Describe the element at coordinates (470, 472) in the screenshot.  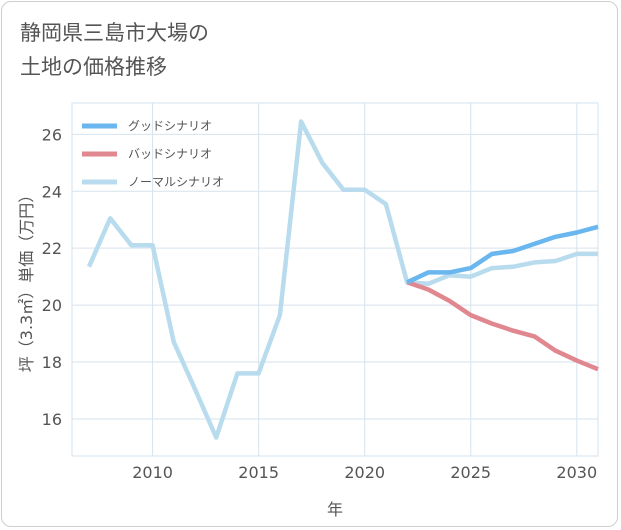
I see `x-tick-label-2025: 2025` at that location.